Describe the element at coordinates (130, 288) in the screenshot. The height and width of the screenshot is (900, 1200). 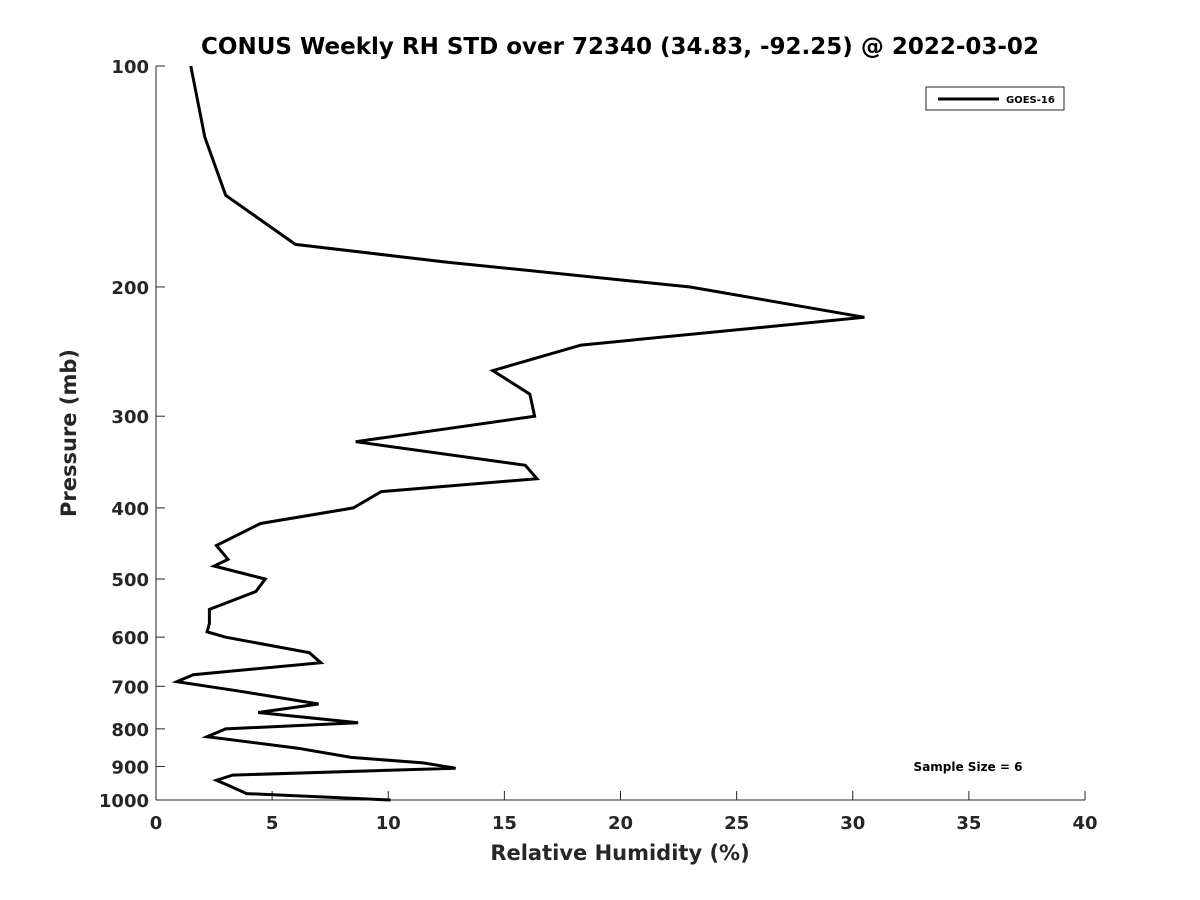
I see `y-tick-label: 200` at that location.